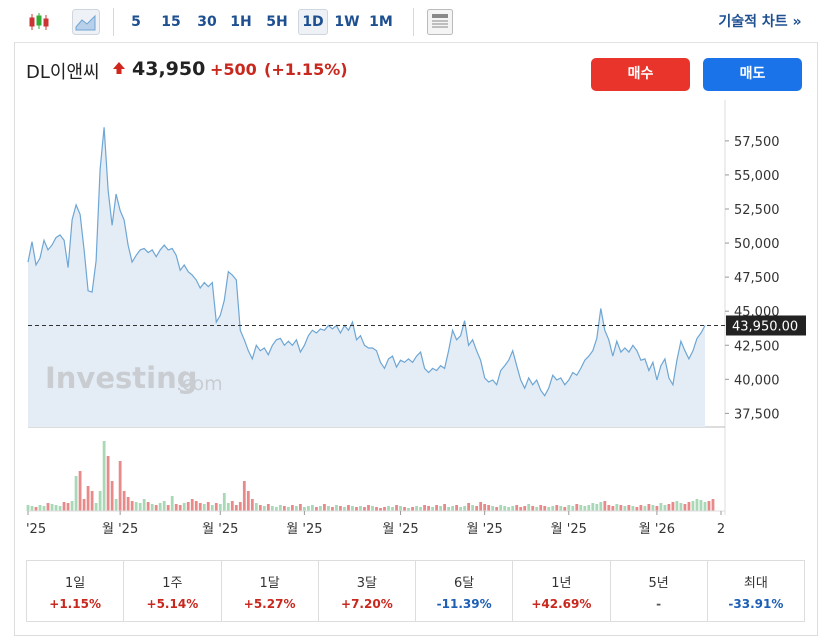 The image size is (831, 642). What do you see at coordinates (75, 604) in the screenshot?
I see `period-change: +1.15%` at bounding box center [75, 604].